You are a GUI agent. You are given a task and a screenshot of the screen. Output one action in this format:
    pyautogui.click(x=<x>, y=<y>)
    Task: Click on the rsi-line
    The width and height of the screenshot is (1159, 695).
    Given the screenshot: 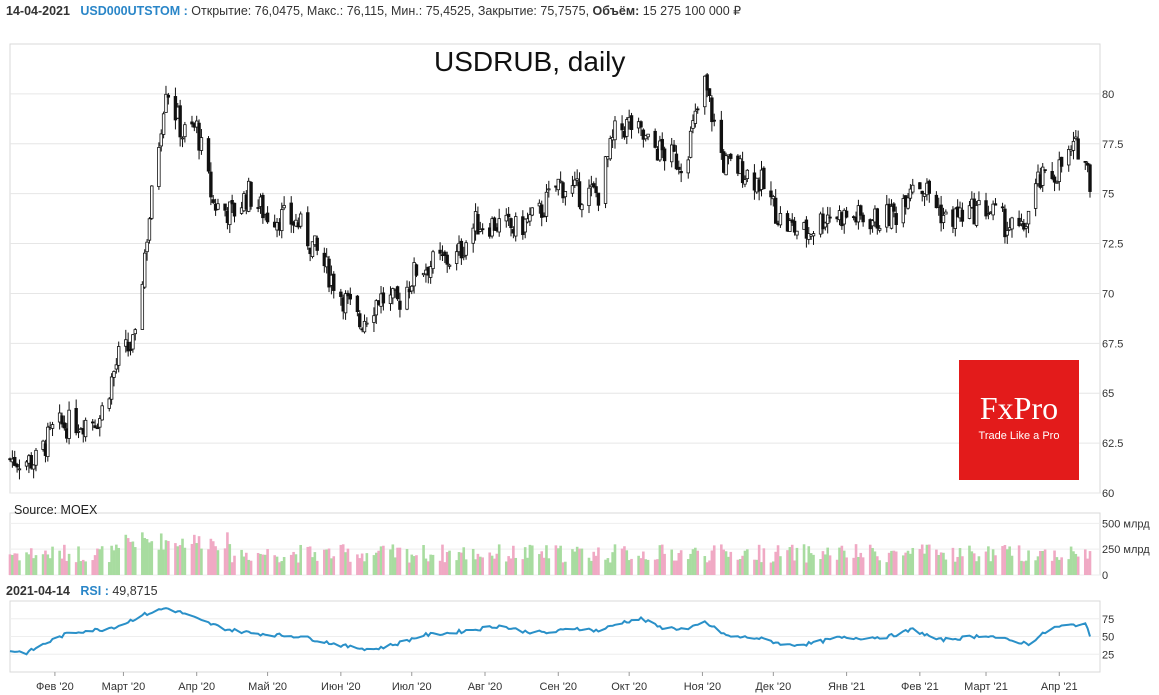 What is the action you would take?
    pyautogui.click(x=550, y=631)
    